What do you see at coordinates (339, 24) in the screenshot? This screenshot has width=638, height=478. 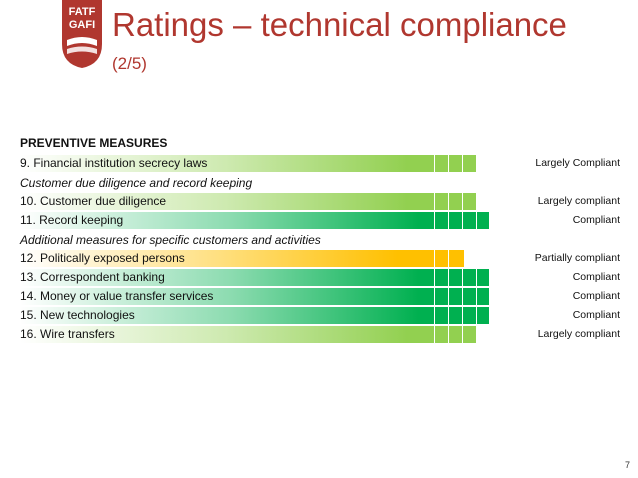 I see `page-title: Ratings – technical compliance` at bounding box center [339, 24].